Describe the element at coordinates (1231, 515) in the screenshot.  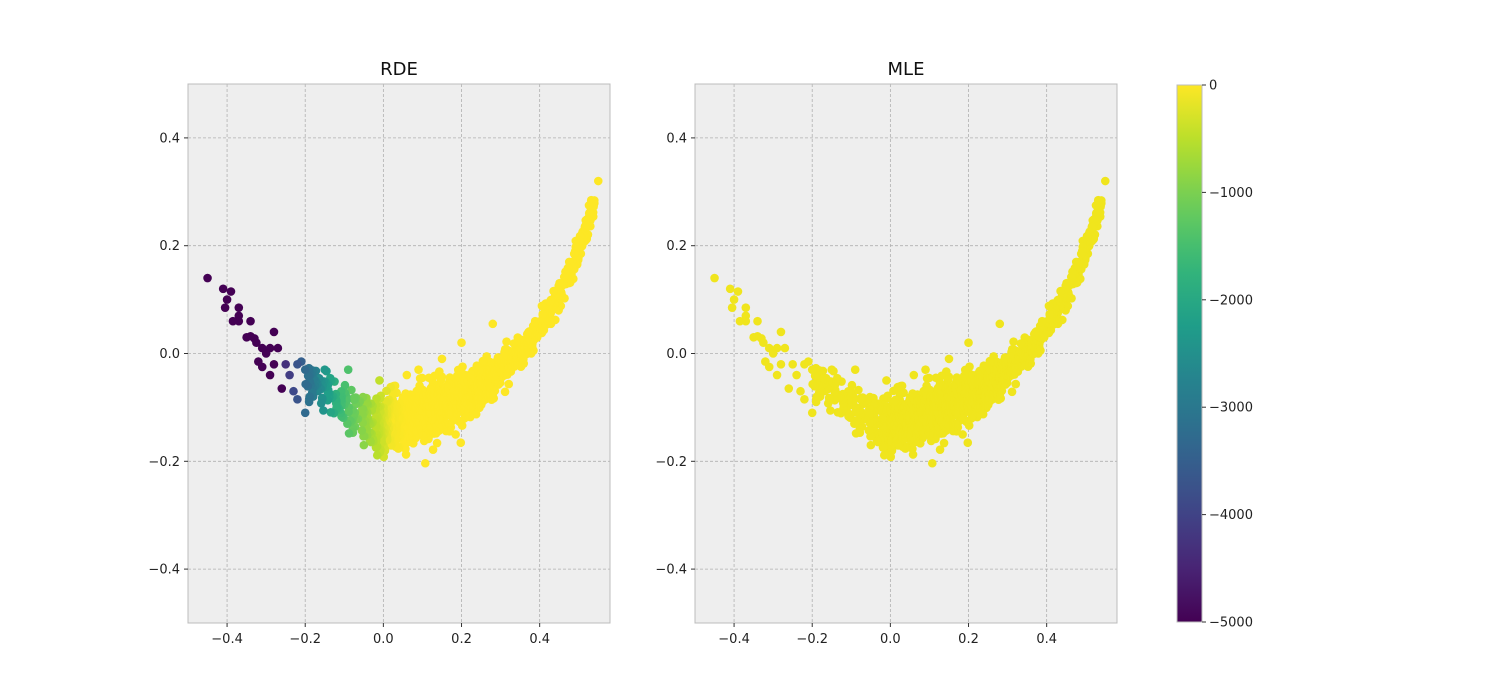
I see `colorbar-tick-label: −4000` at that location.